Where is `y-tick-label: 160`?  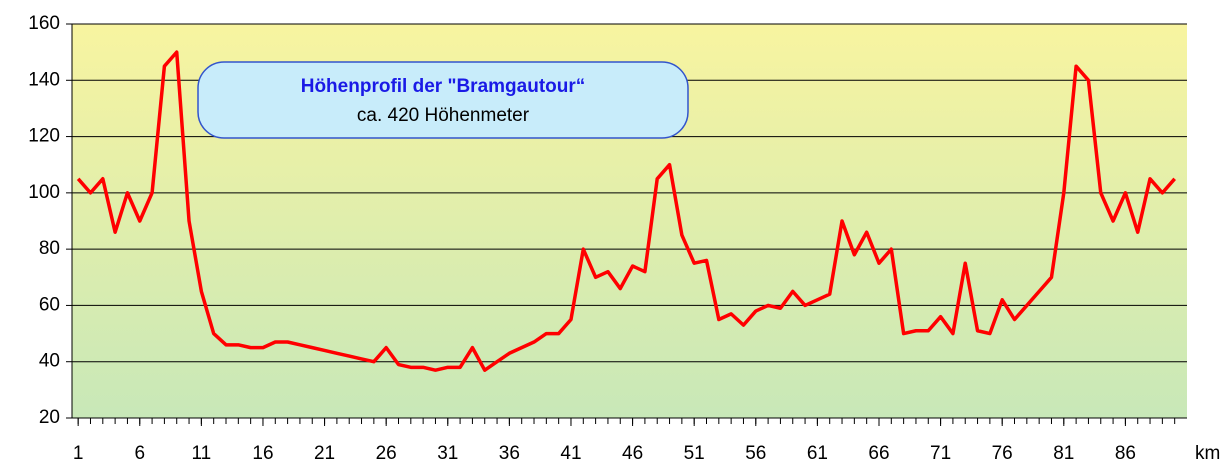 y-tick-label: 160 is located at coordinates (44, 23).